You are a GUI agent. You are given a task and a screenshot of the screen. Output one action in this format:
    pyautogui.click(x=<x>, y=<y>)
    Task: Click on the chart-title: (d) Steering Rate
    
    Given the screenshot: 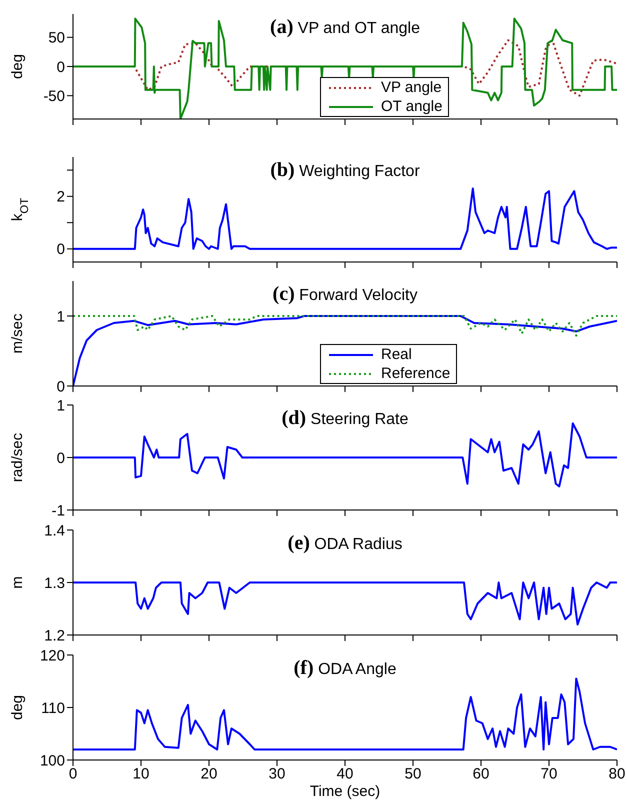 What is the action you would take?
    pyautogui.click(x=345, y=418)
    